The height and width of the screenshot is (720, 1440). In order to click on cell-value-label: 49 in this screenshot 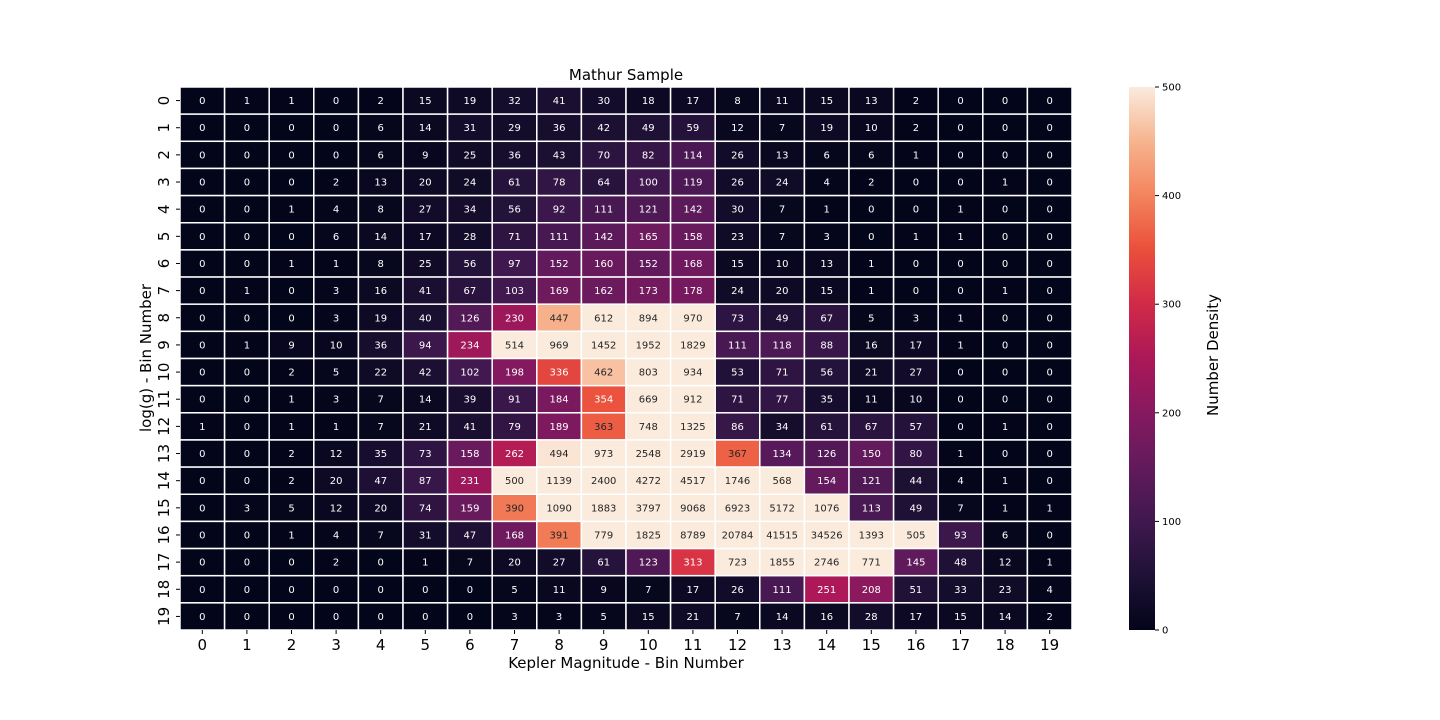, I will do `click(782, 318)`.